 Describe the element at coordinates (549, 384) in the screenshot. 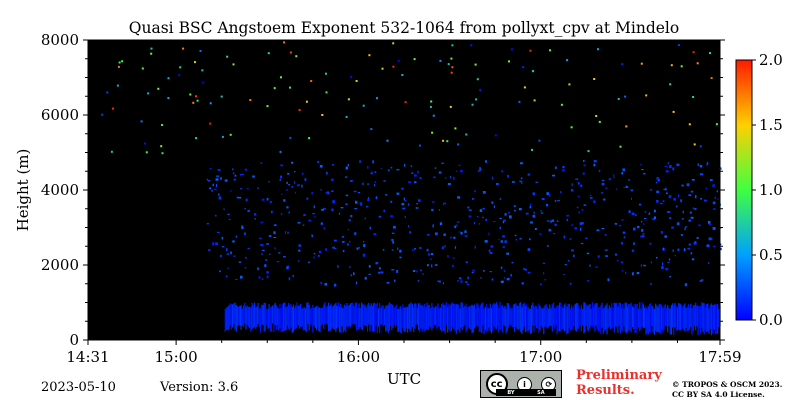

I see `share-alike-icon: ⟳` at that location.